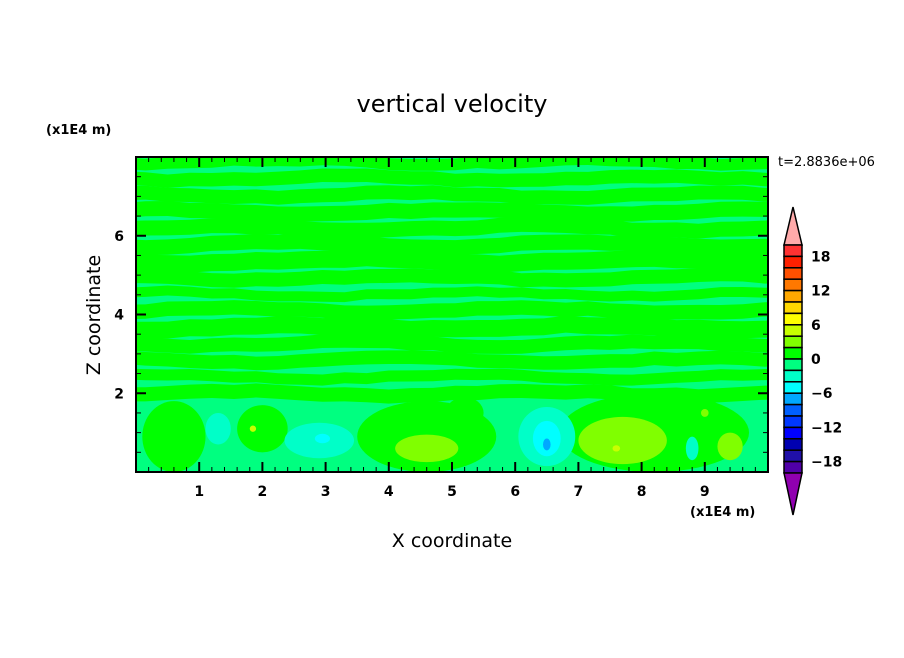 This screenshot has height=658, width=904. Describe the element at coordinates (119, 394) in the screenshot. I see `y-tick-label: 2` at that location.